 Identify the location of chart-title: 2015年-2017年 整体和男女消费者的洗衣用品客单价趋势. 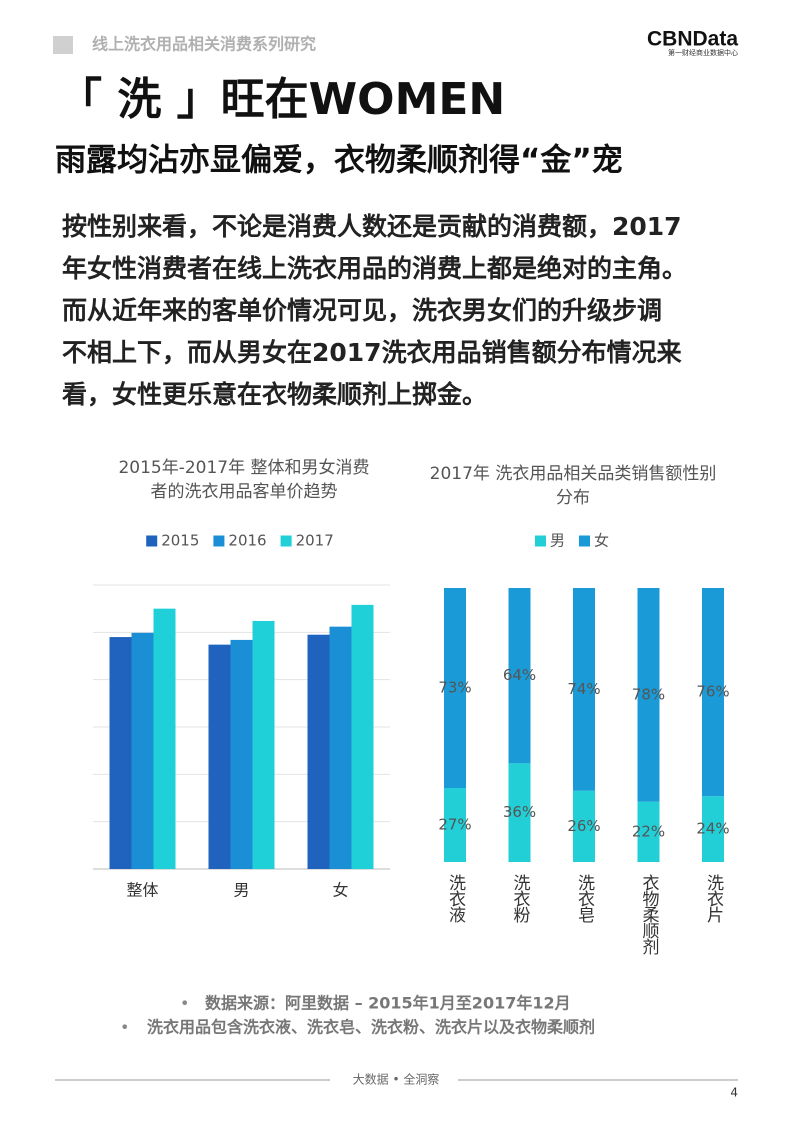
(244, 480).